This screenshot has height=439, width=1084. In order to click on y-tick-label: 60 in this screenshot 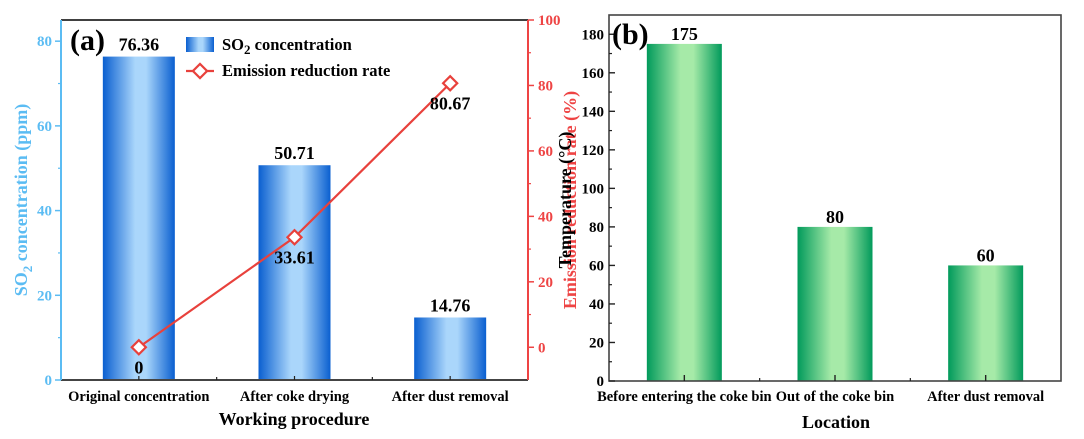, I will do `click(596, 266)`.